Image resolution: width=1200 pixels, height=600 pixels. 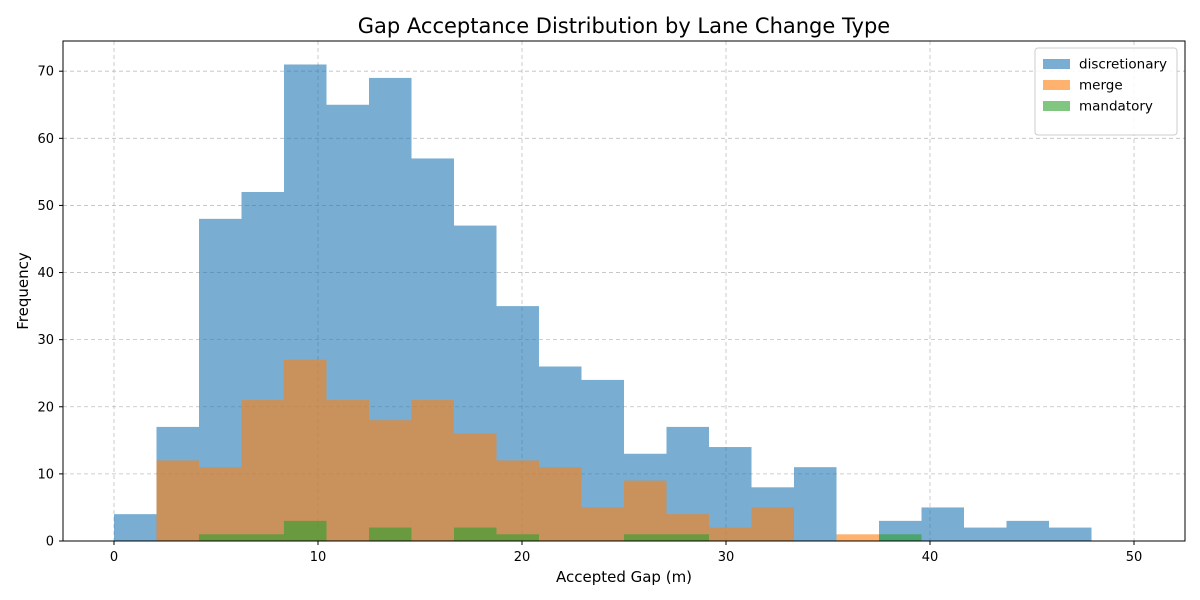 What do you see at coordinates (318, 557) in the screenshot?
I see `x-tick-label: 10` at bounding box center [318, 557].